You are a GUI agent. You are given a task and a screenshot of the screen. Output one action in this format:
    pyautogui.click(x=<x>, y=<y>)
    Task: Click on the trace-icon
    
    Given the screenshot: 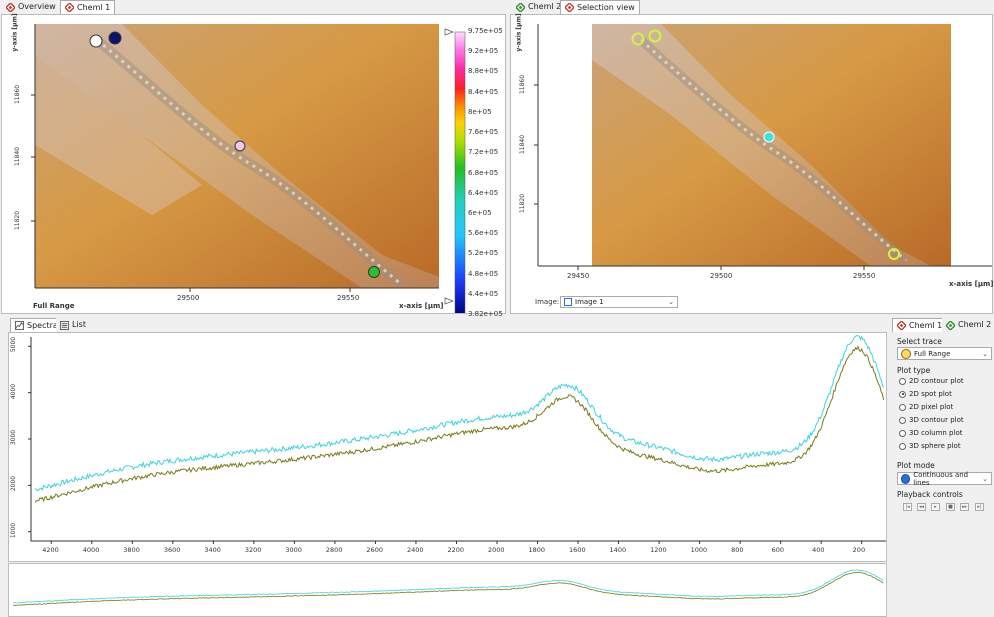 What is the action you would take?
    pyautogui.click(x=906, y=353)
    